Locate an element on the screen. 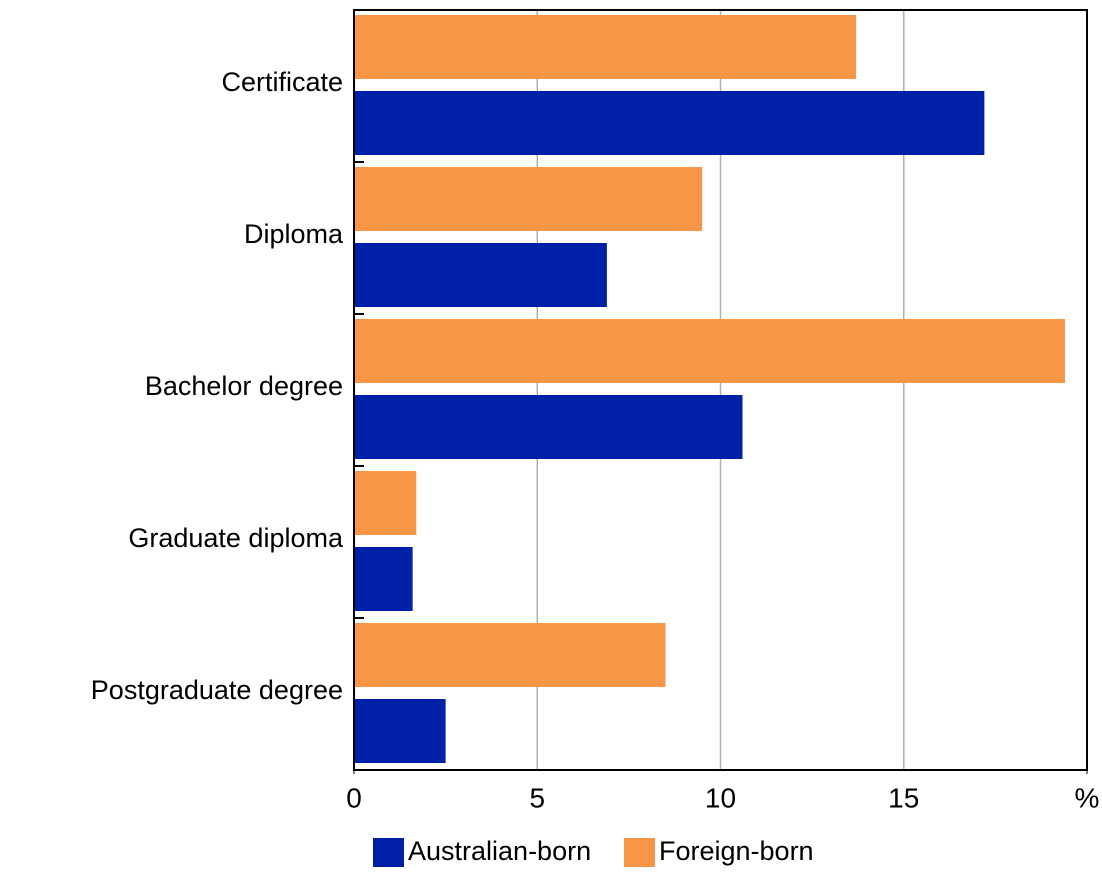 This screenshot has width=1102, height=873. x-tick-label: 0 is located at coordinates (354, 797).